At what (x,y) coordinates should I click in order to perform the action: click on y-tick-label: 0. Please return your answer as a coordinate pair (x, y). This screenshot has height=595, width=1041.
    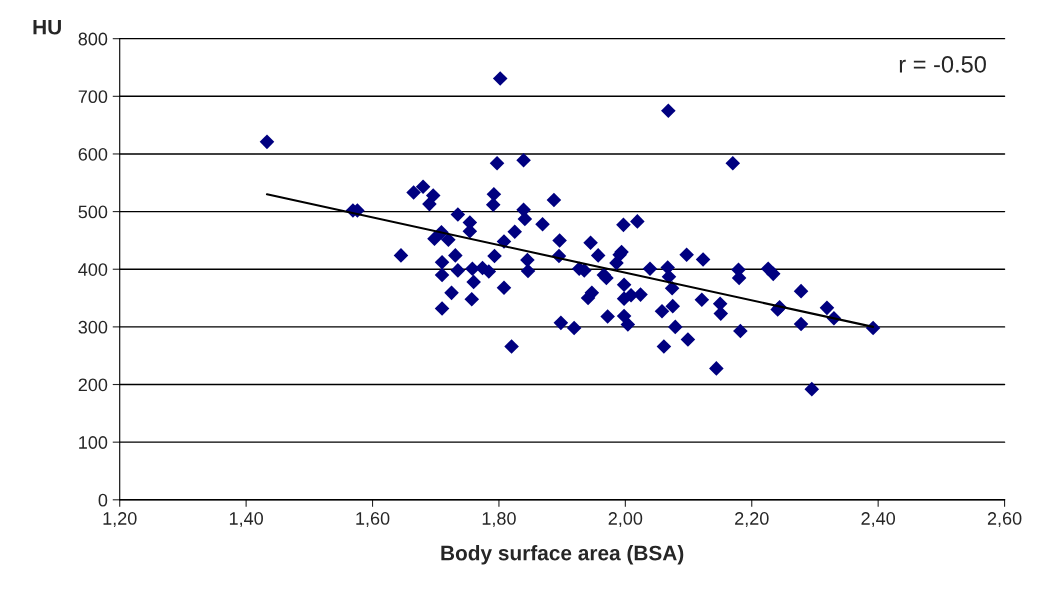
    Looking at the image, I should click on (103, 500).